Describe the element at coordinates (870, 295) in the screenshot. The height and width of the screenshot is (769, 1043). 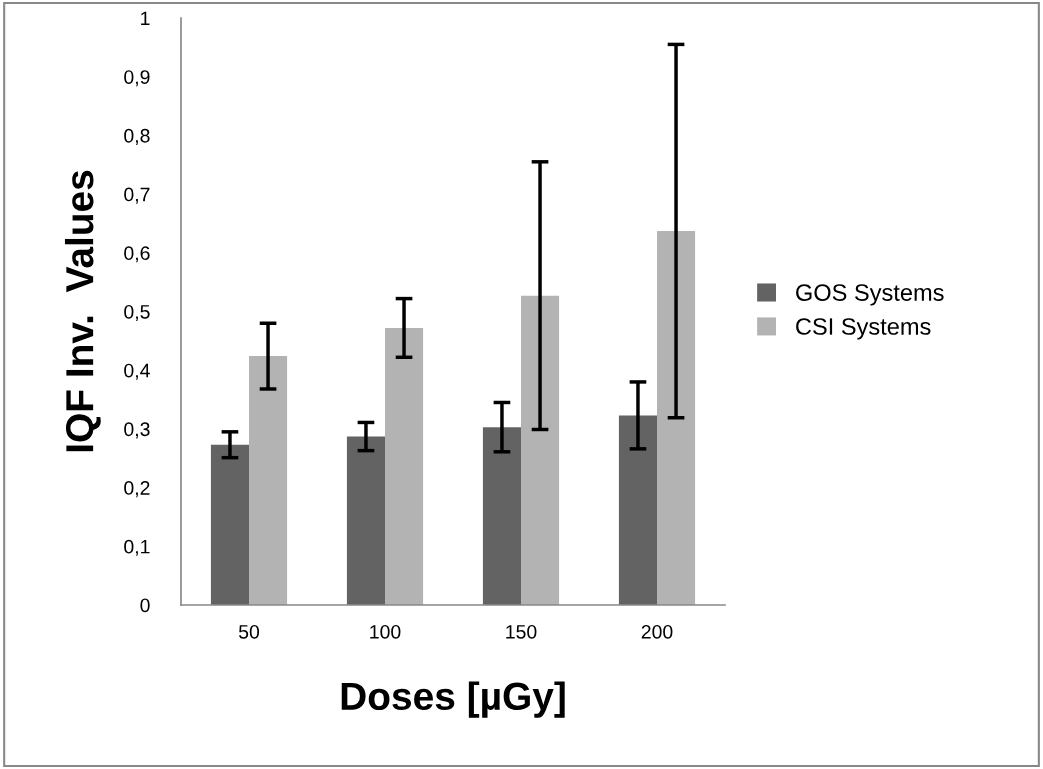
I see `legend-label: GOS Systems` at that location.